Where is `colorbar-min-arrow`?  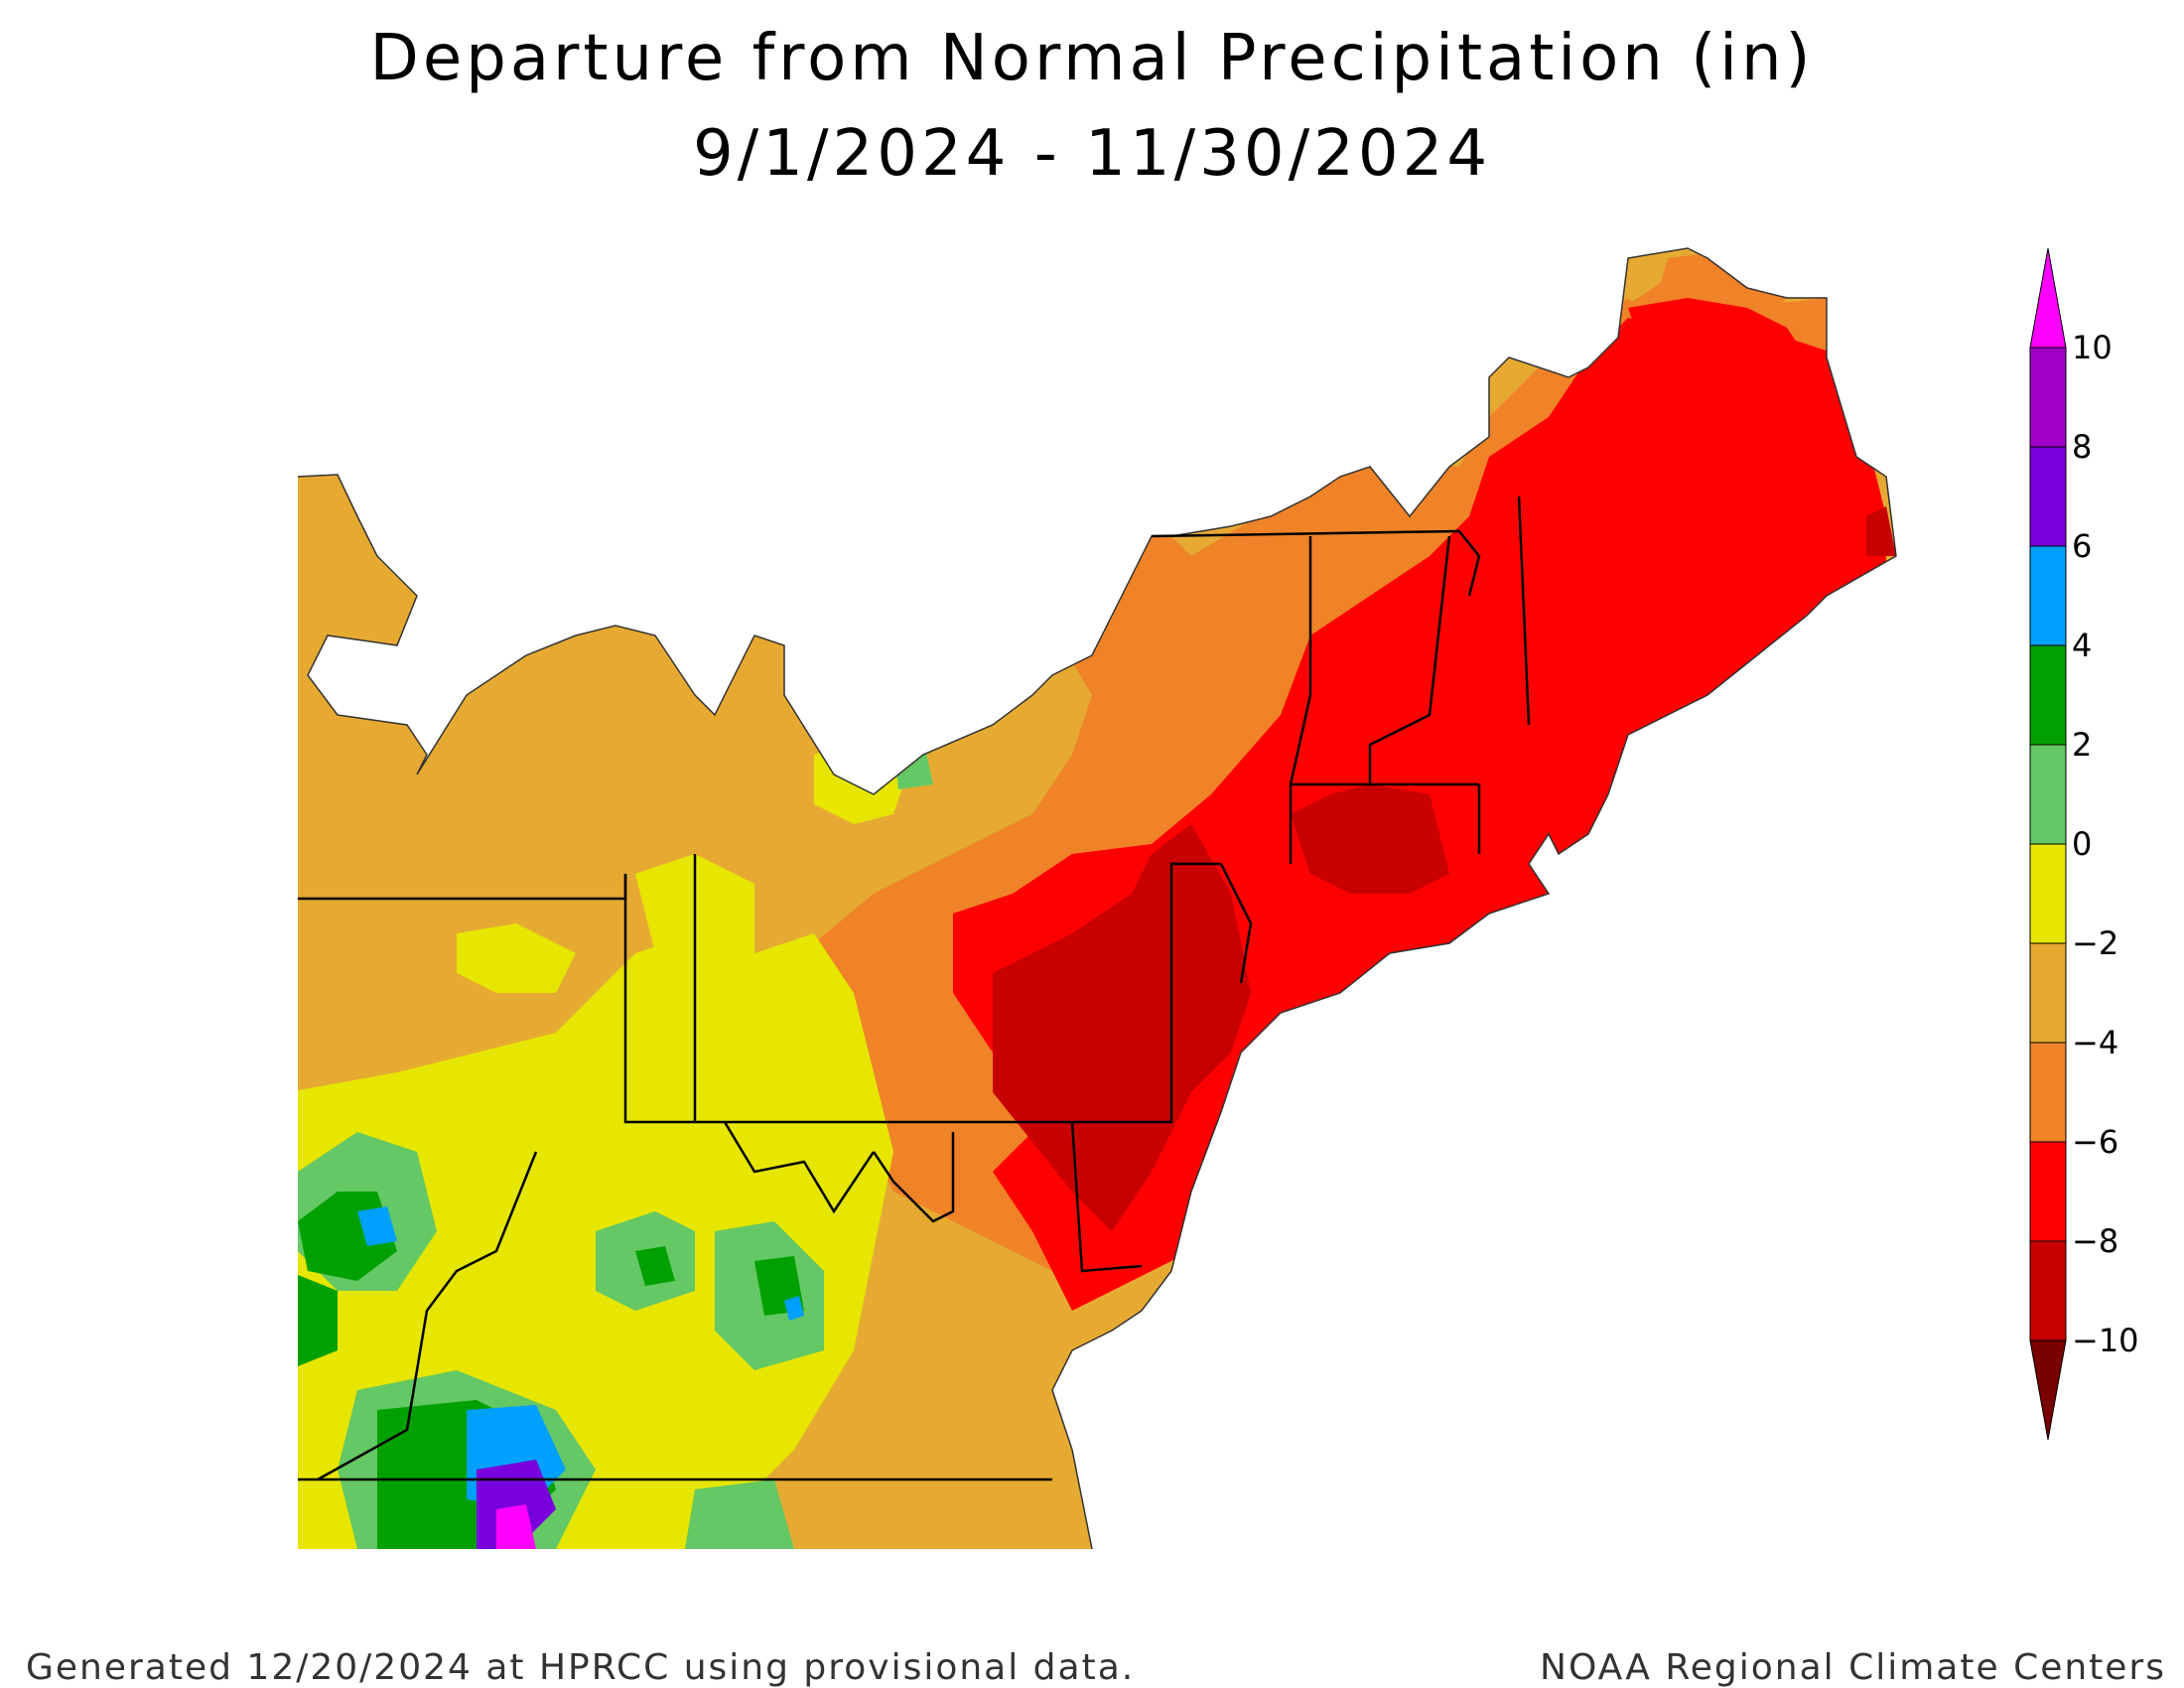
colorbar-min-arrow is located at coordinates (2048, 1390).